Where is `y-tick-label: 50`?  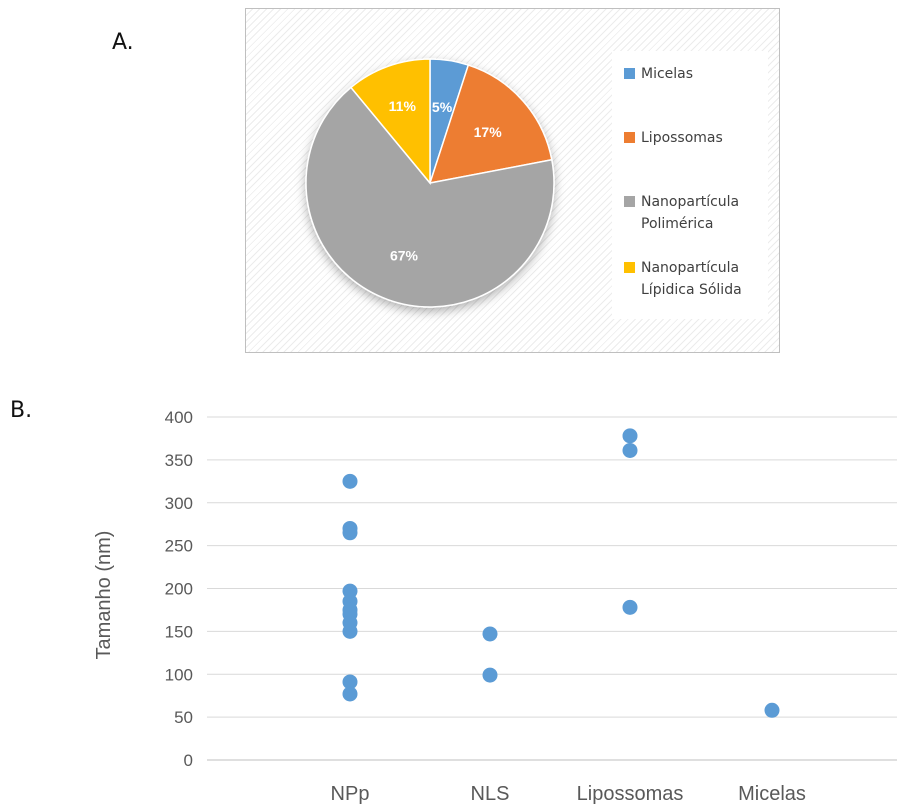
y-tick-label: 50 is located at coordinates (183, 717).